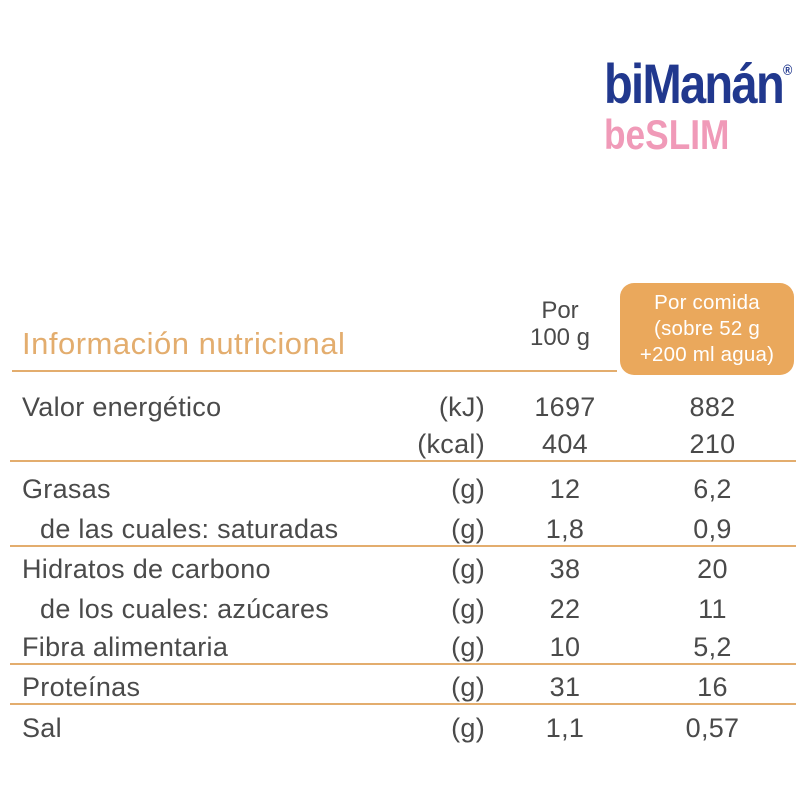  What do you see at coordinates (712, 489) in the screenshot?
I see `row-value-per-serving: 6,2` at bounding box center [712, 489].